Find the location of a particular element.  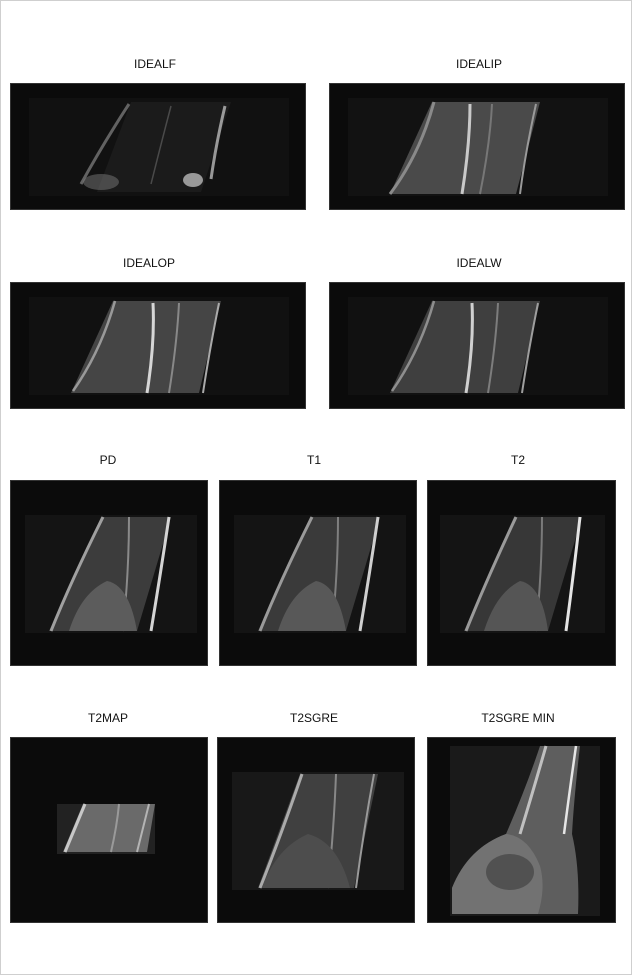

panel-label-t1: T1 is located at coordinates (313, 460).